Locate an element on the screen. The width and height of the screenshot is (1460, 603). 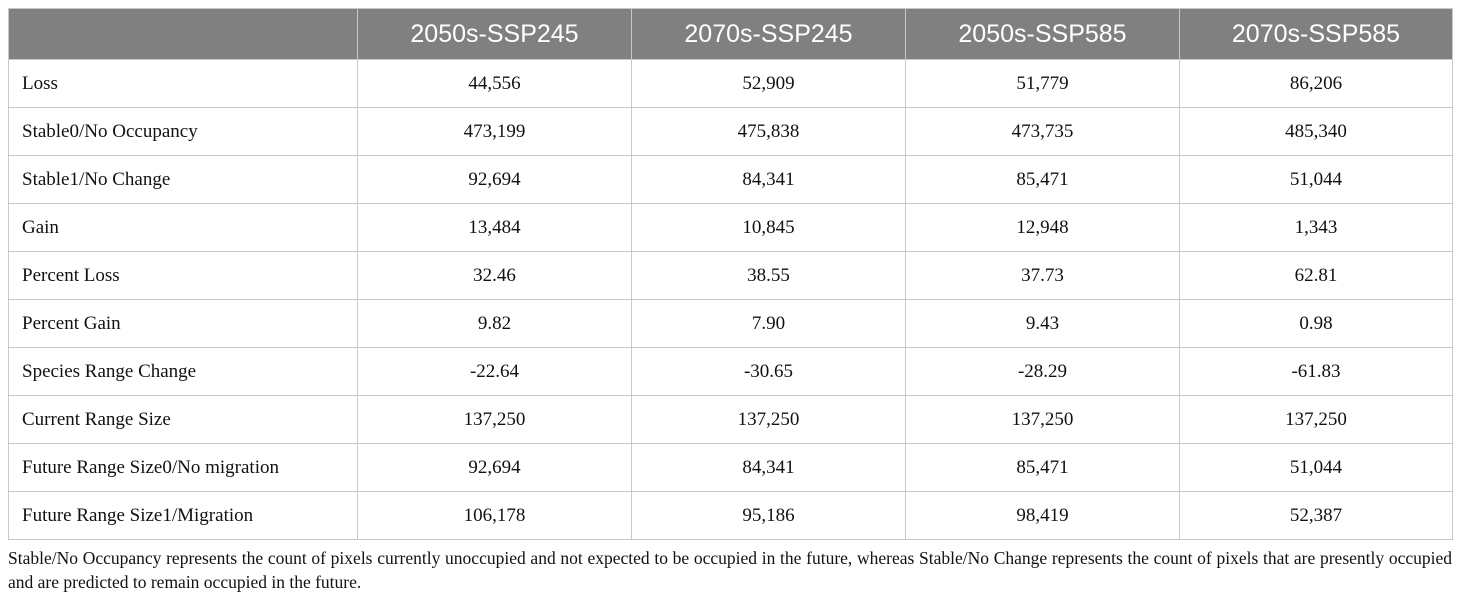
cell-value: 473,735 is located at coordinates (1042, 131).